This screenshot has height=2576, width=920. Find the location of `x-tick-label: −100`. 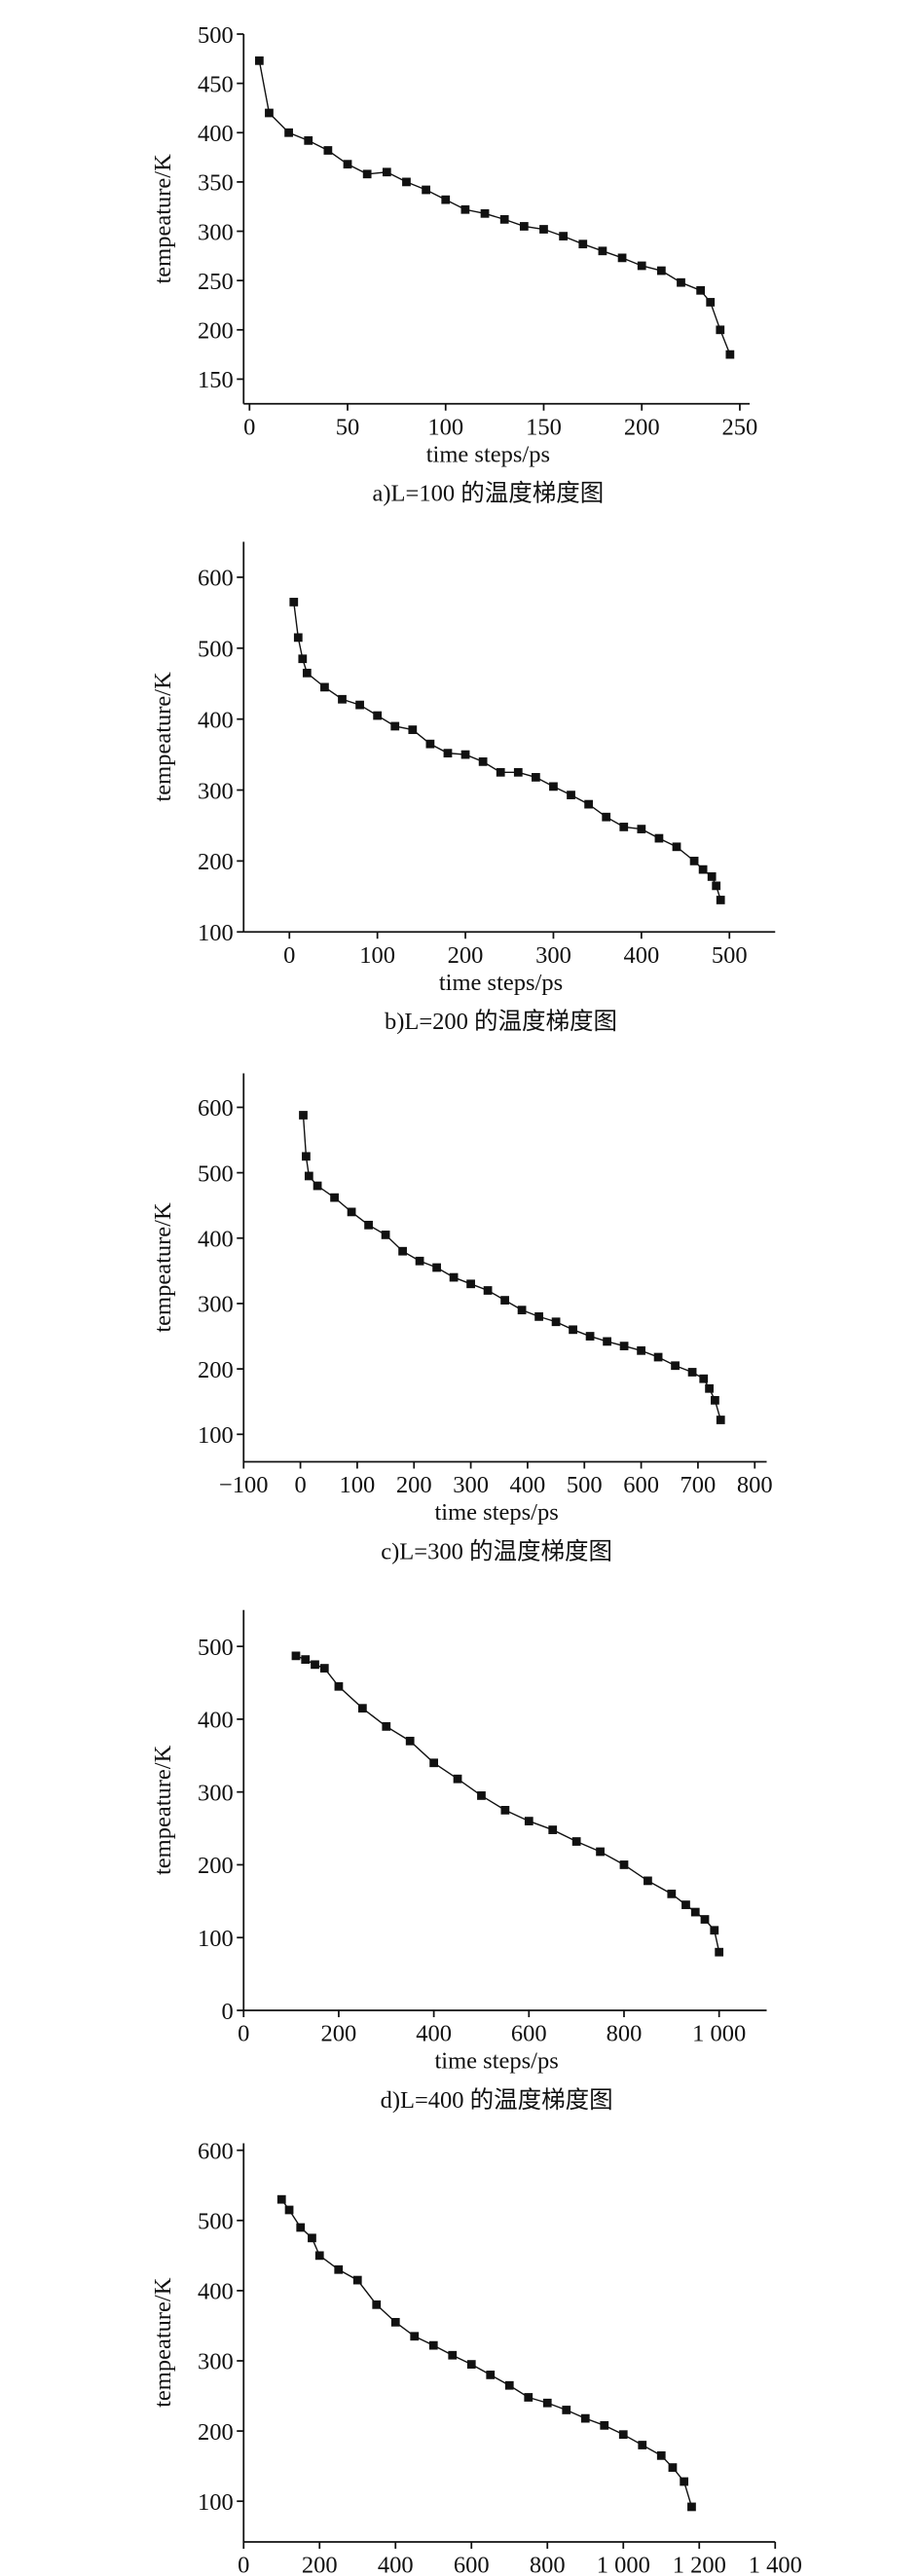

x-tick-label: −100 is located at coordinates (244, 1485).